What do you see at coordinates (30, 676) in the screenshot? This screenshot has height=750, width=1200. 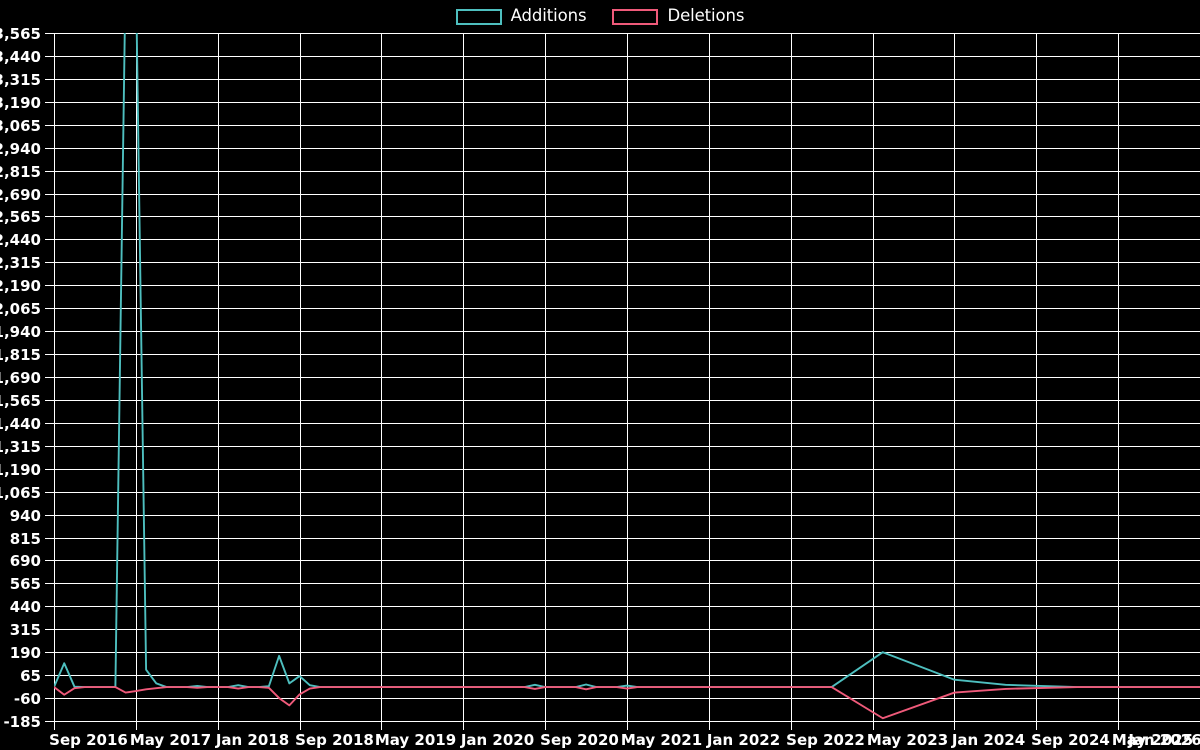 I see `y-axis-tick-label: 65` at bounding box center [30, 676].